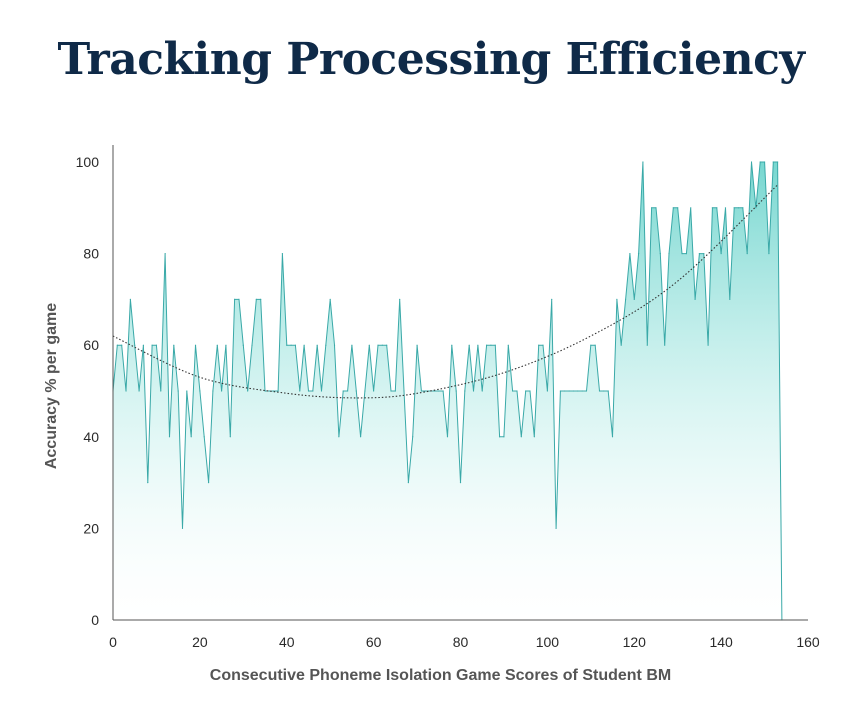 The height and width of the screenshot is (701, 862). What do you see at coordinates (88, 162) in the screenshot?
I see `y-tick-label: 100` at bounding box center [88, 162].